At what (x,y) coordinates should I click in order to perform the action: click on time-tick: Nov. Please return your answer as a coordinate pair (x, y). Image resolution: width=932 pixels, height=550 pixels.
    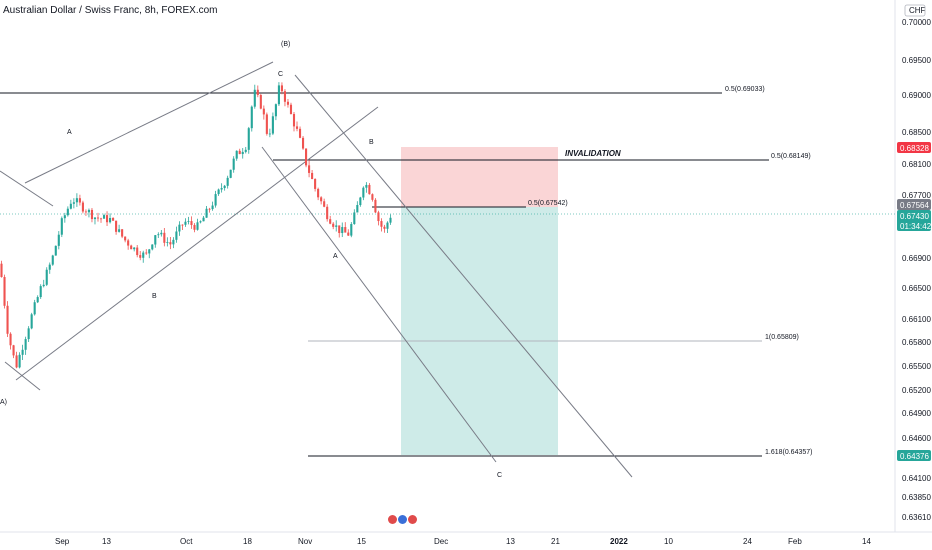
    Looking at the image, I should click on (305, 541).